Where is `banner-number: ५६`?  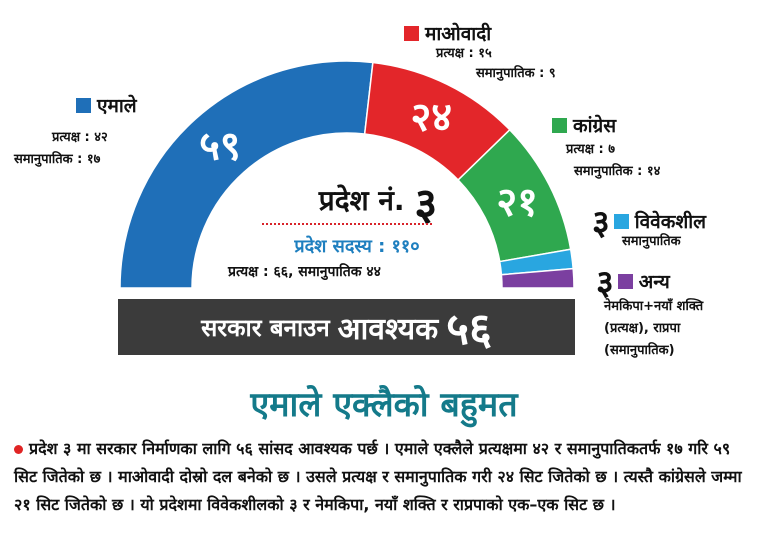 banner-number: ५६ is located at coordinates (469, 329).